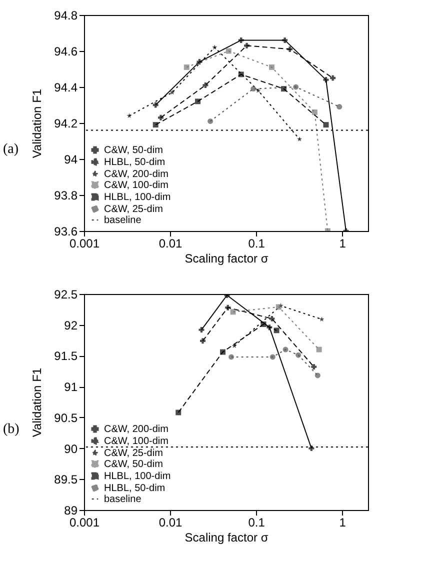  I want to click on y-tick-label: 94.8, so click(66, 15).